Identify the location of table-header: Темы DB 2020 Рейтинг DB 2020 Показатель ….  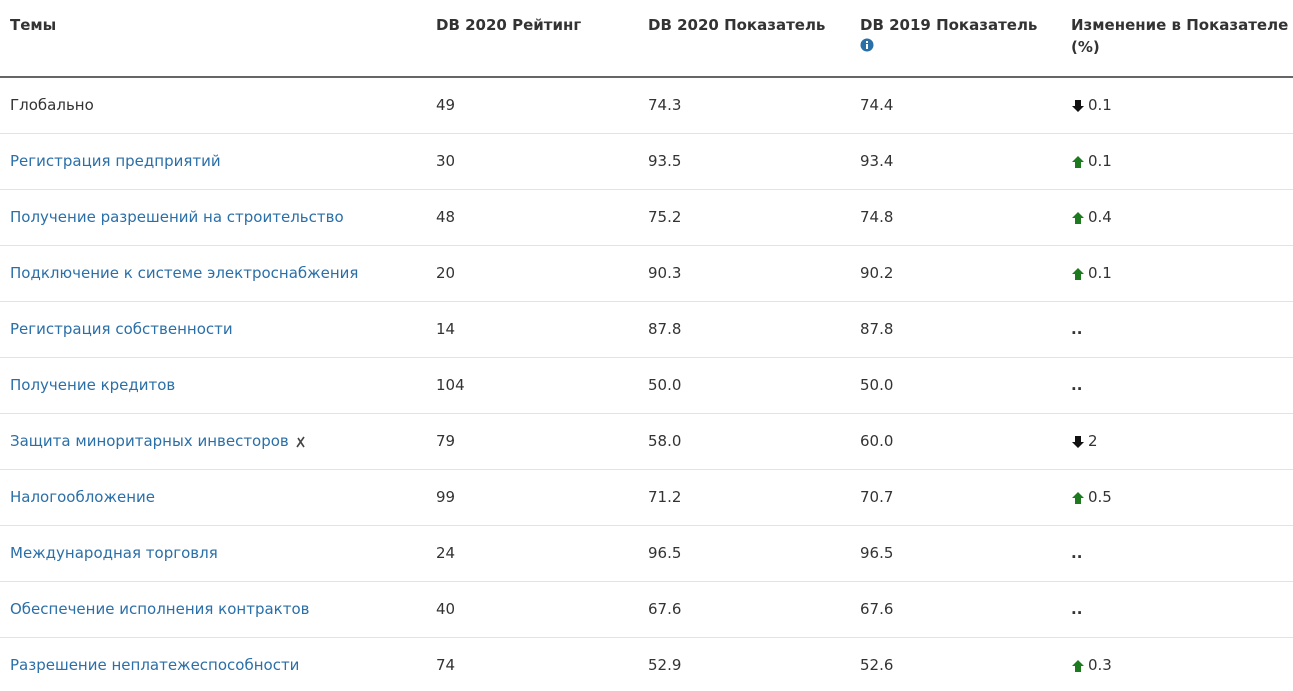
(646, 39).